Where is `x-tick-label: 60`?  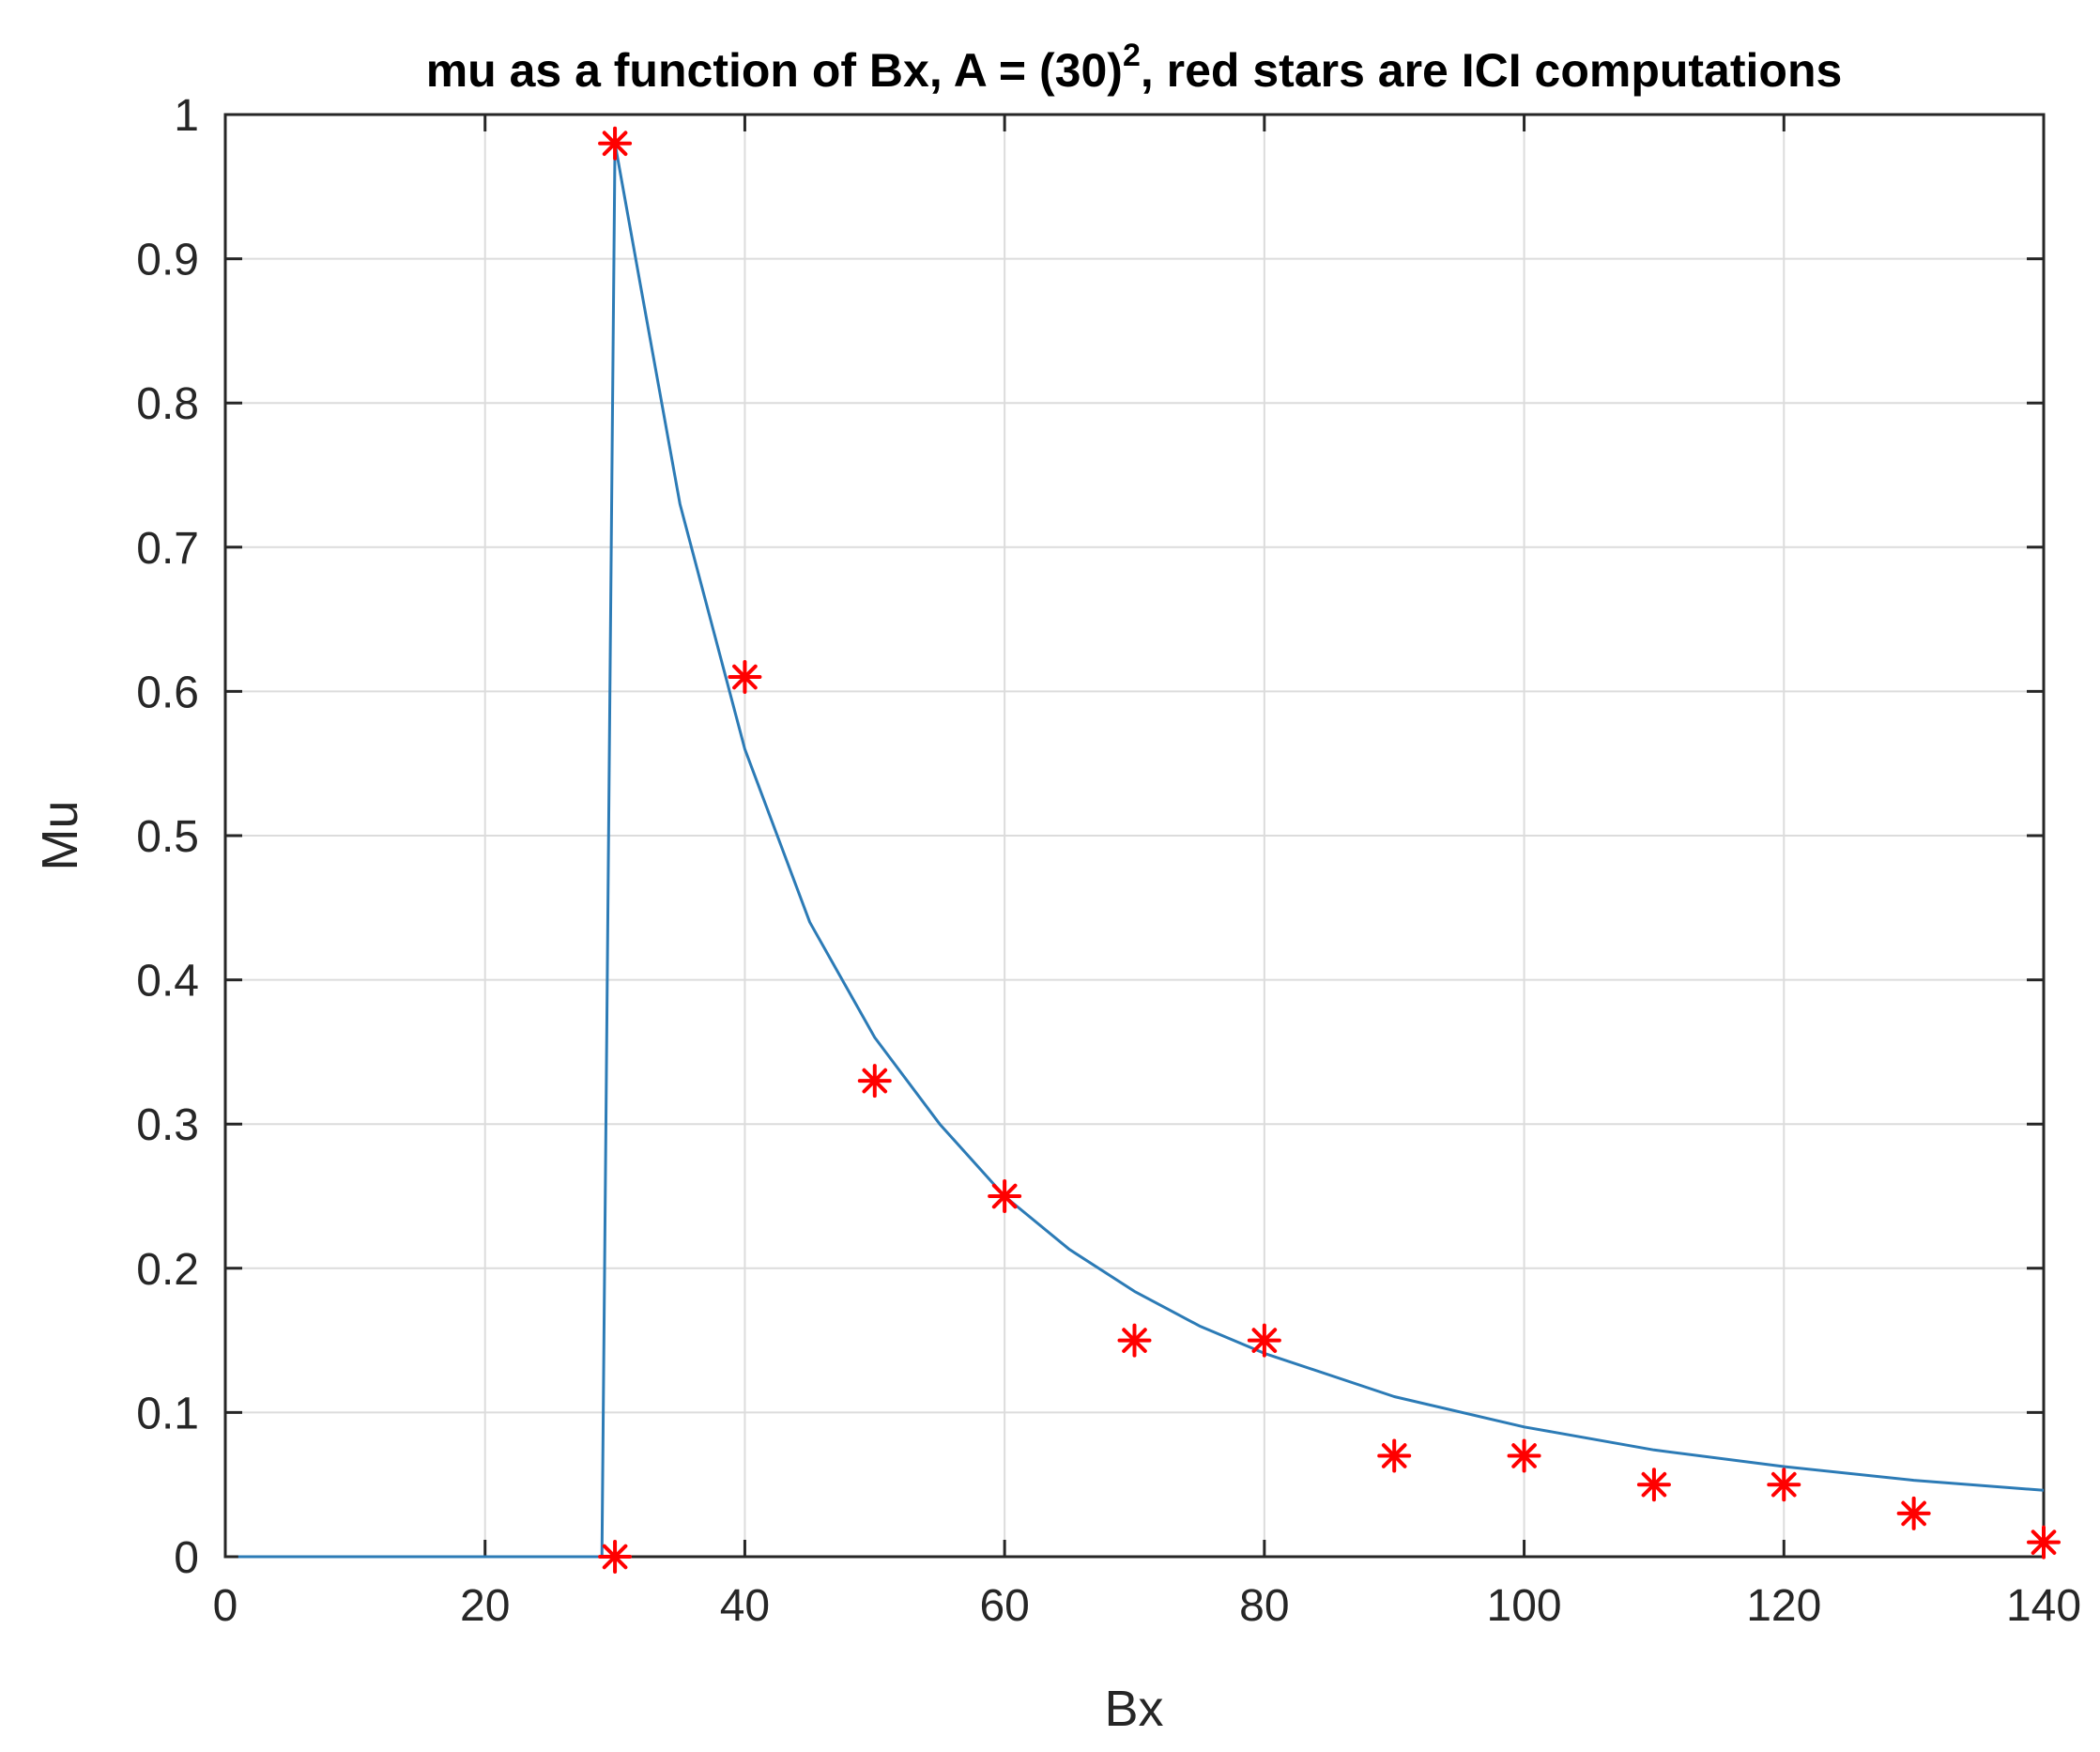
x-tick-label: 60 is located at coordinates (1004, 1606).